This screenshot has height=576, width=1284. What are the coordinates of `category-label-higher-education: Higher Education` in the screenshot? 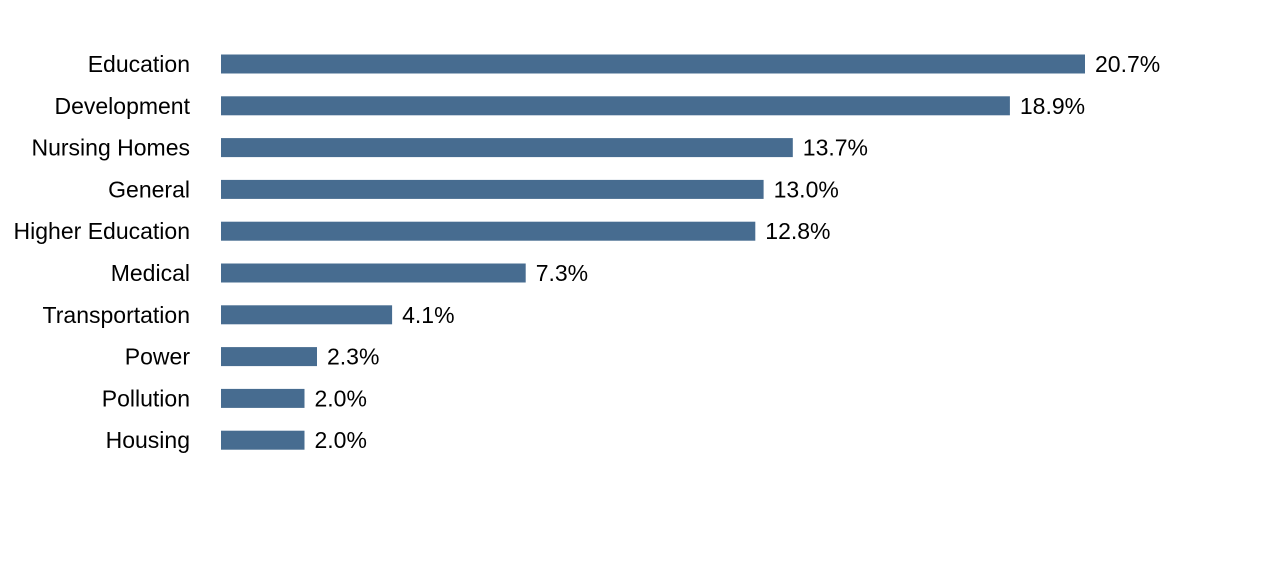 It's located at (102, 231).